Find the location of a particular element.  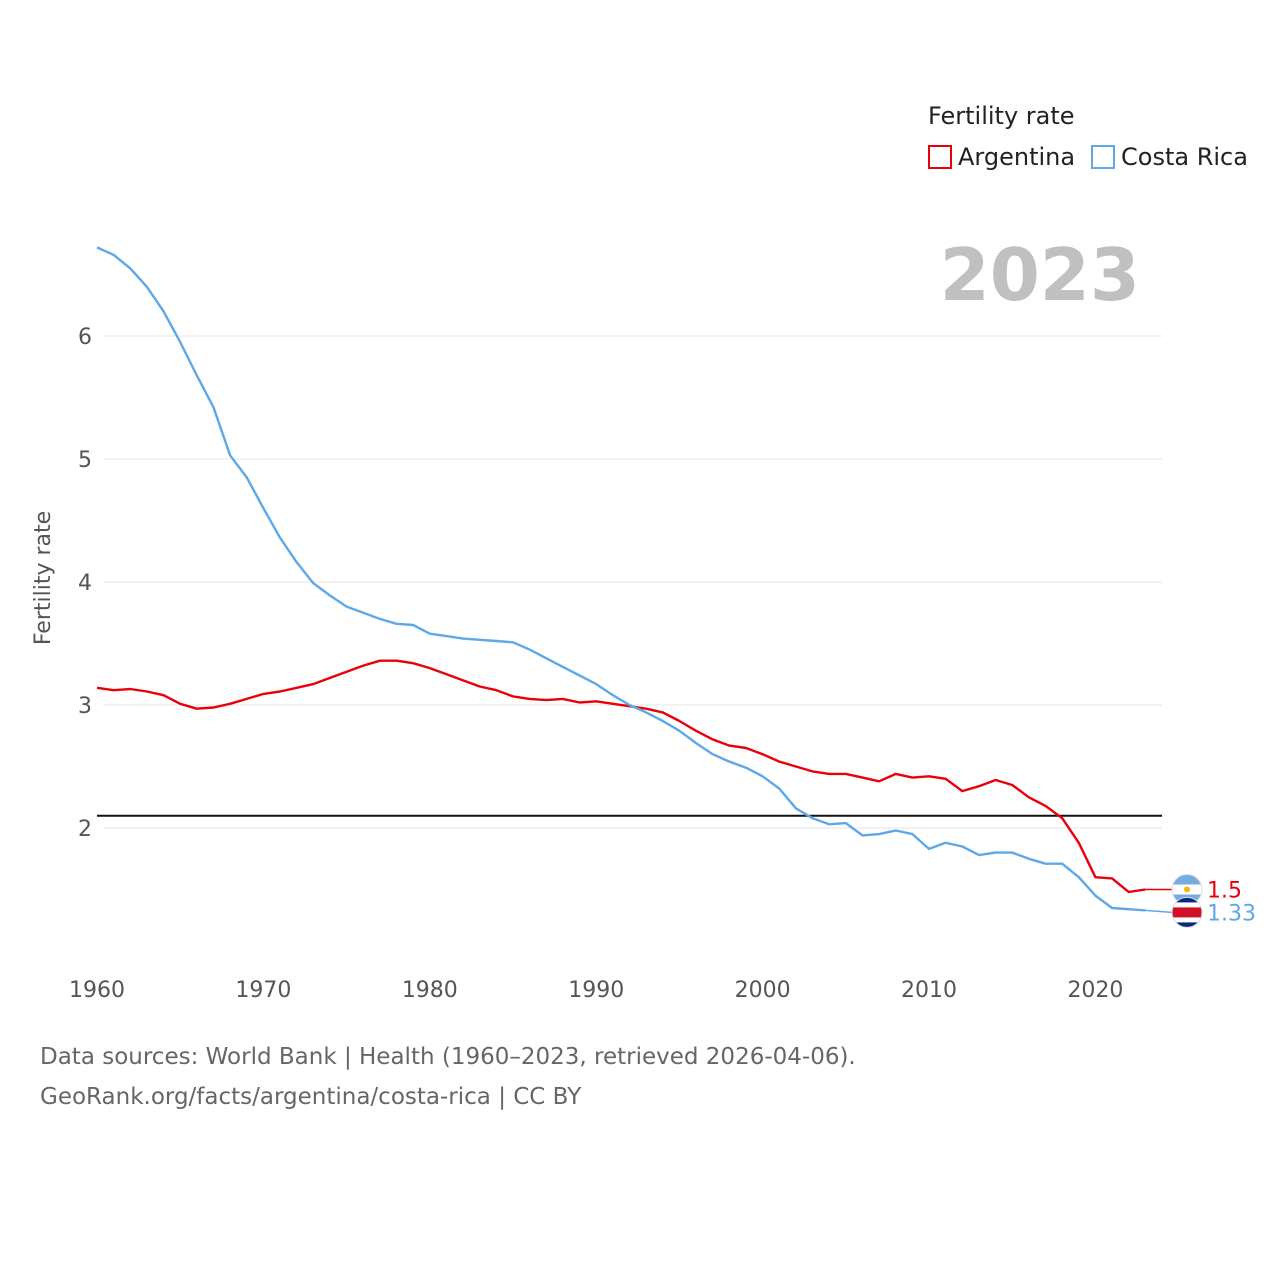

legend-label-costa-rica: Costa Rica is located at coordinates (1184, 157).